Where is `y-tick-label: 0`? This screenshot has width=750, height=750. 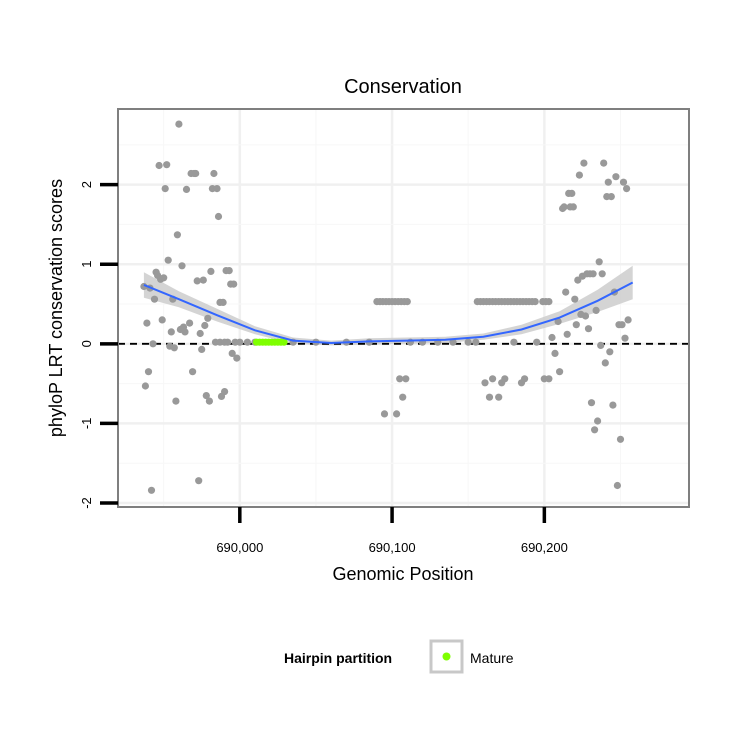
y-tick-label: 0 is located at coordinates (86, 343).